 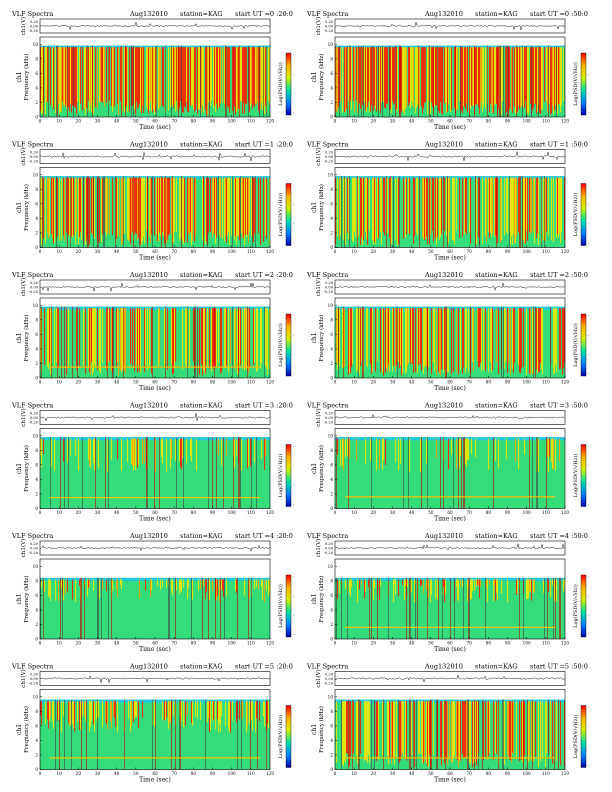 I want to click on x-tick-label: 80, so click(x=489, y=773).